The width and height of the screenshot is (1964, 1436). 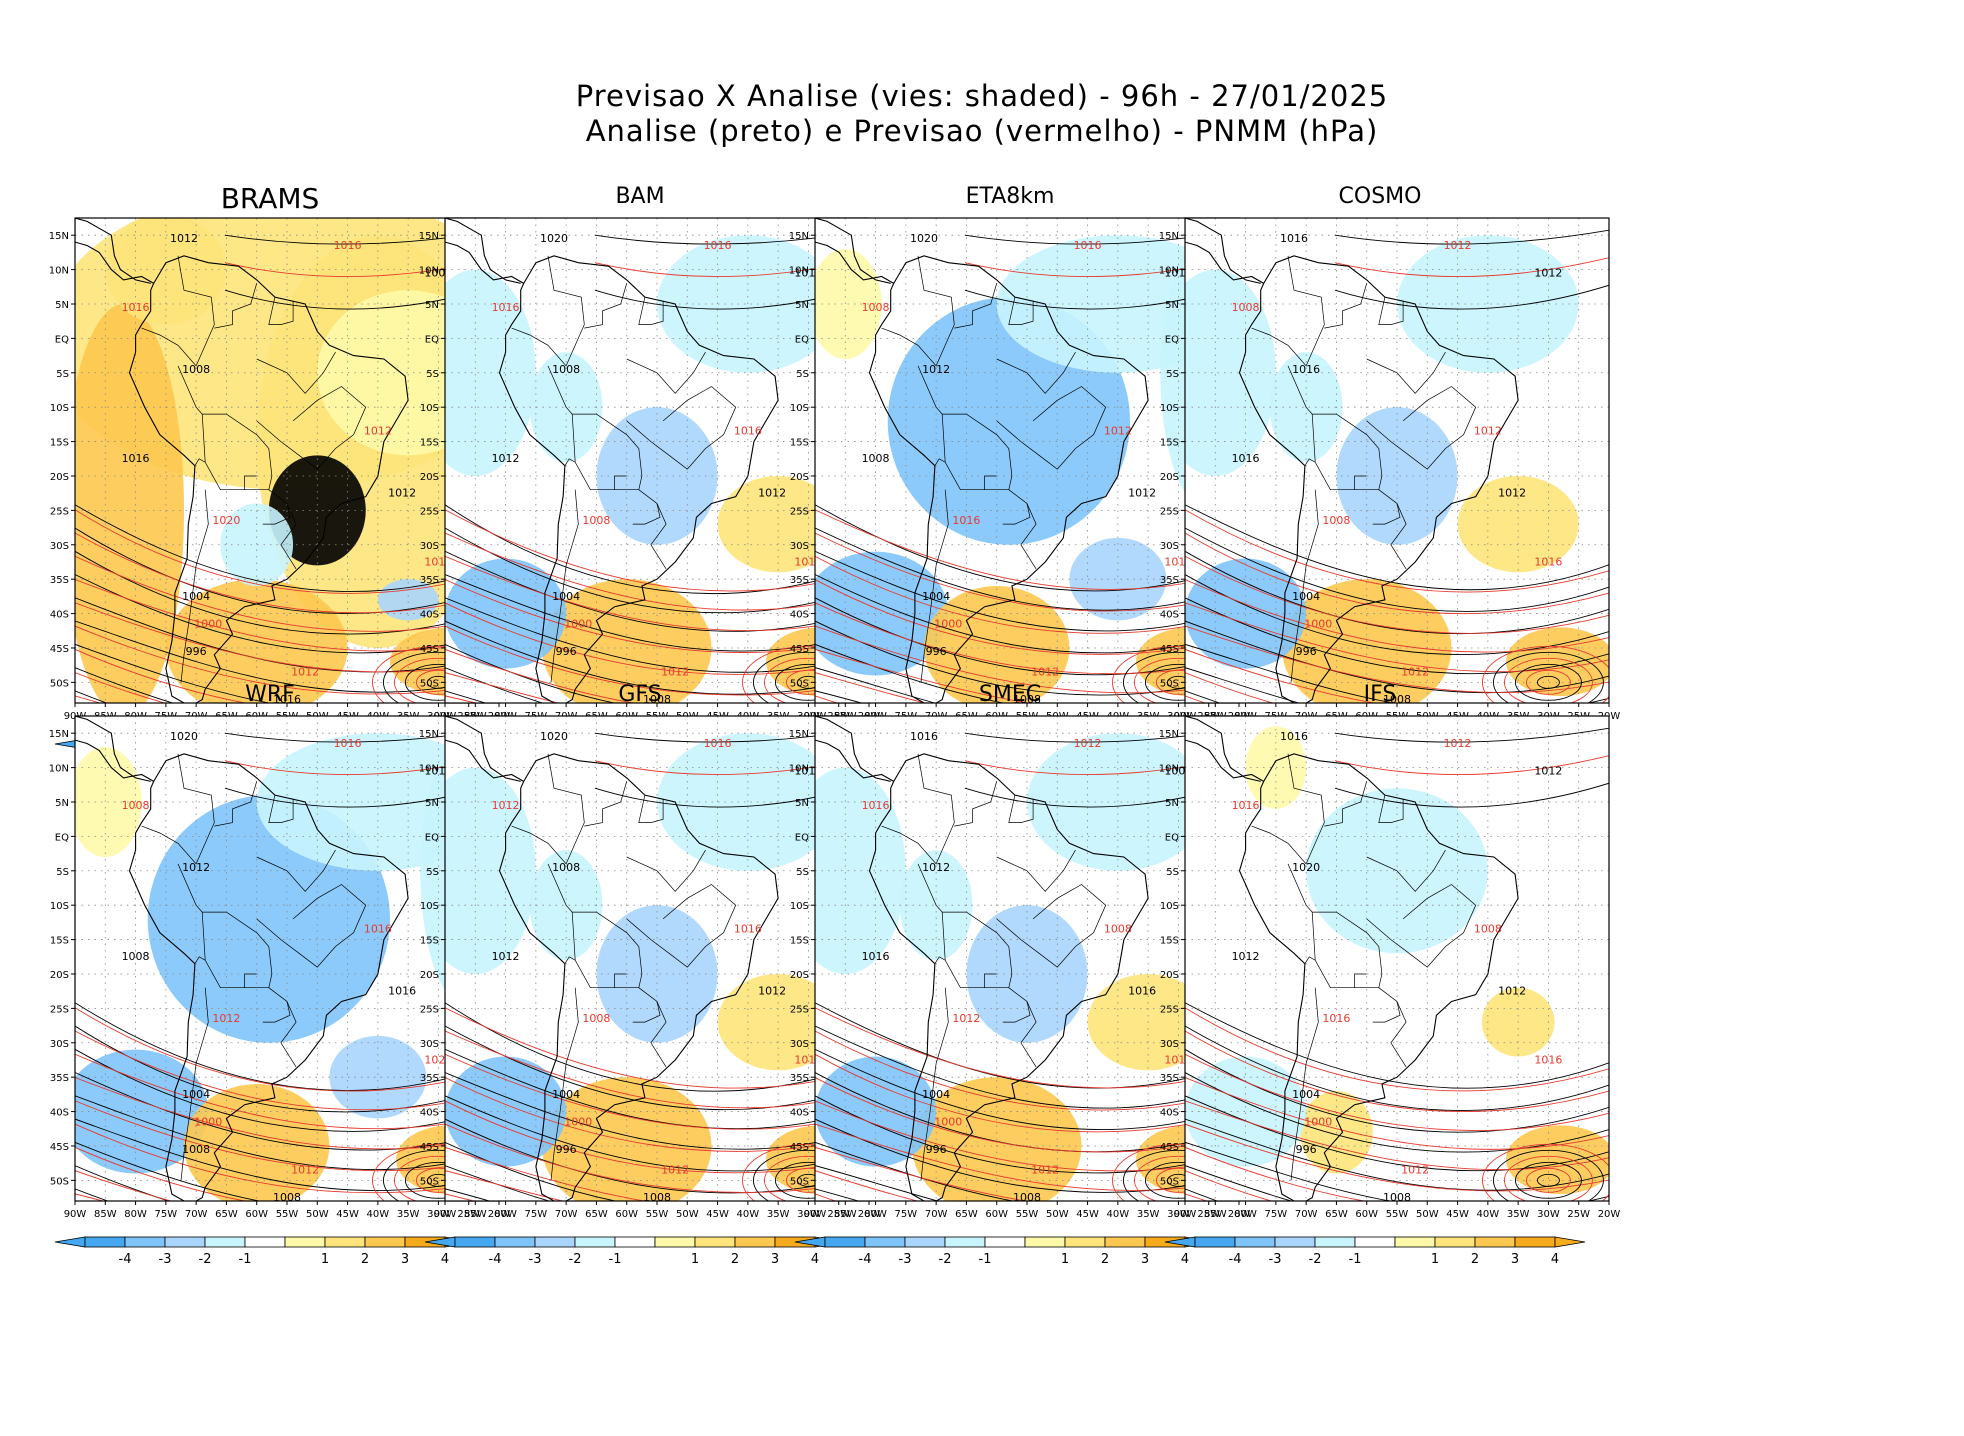 What do you see at coordinates (1224, 749) in the screenshot?
I see `central-america-coastline` at bounding box center [1224, 749].